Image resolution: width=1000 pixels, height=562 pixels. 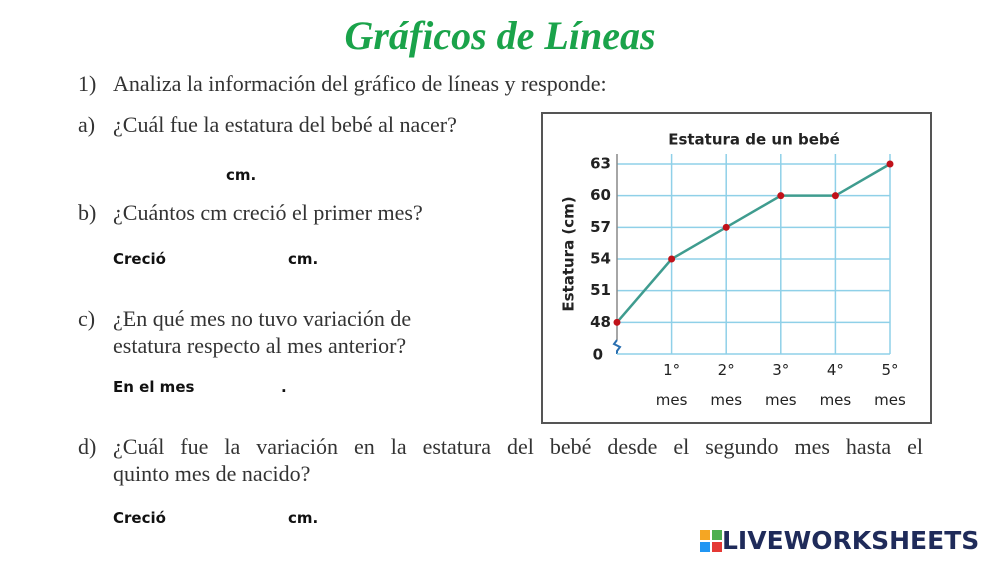 I want to click on line, so click(x=753, y=243).